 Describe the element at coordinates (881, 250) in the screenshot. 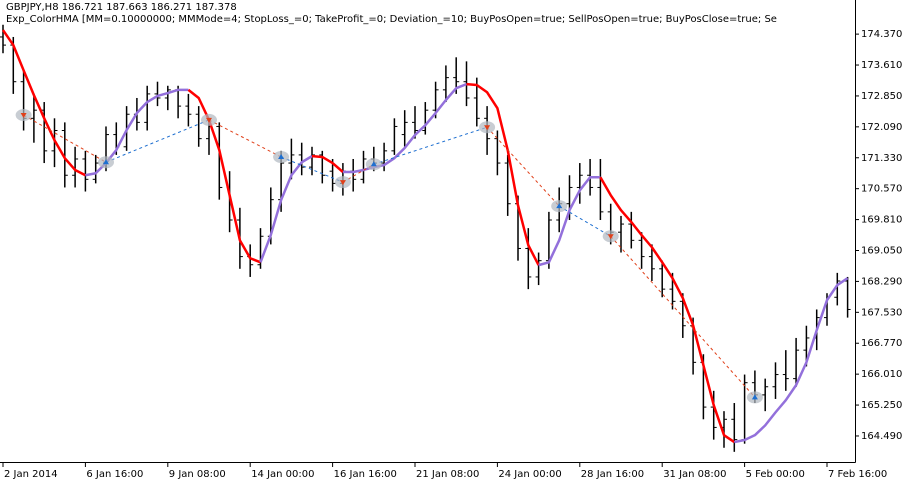

I see `y-tick-label: 169.050` at that location.